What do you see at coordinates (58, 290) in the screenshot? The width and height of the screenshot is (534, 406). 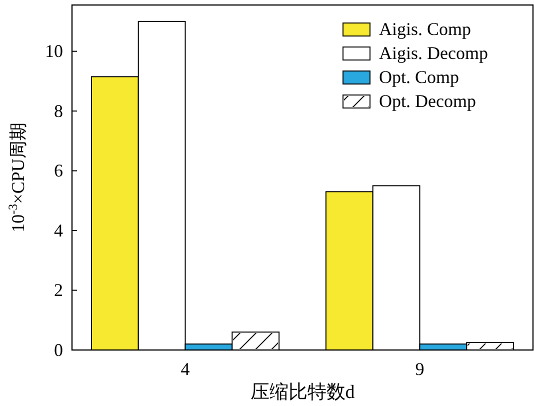 I see `y-tick-label: 2` at bounding box center [58, 290].